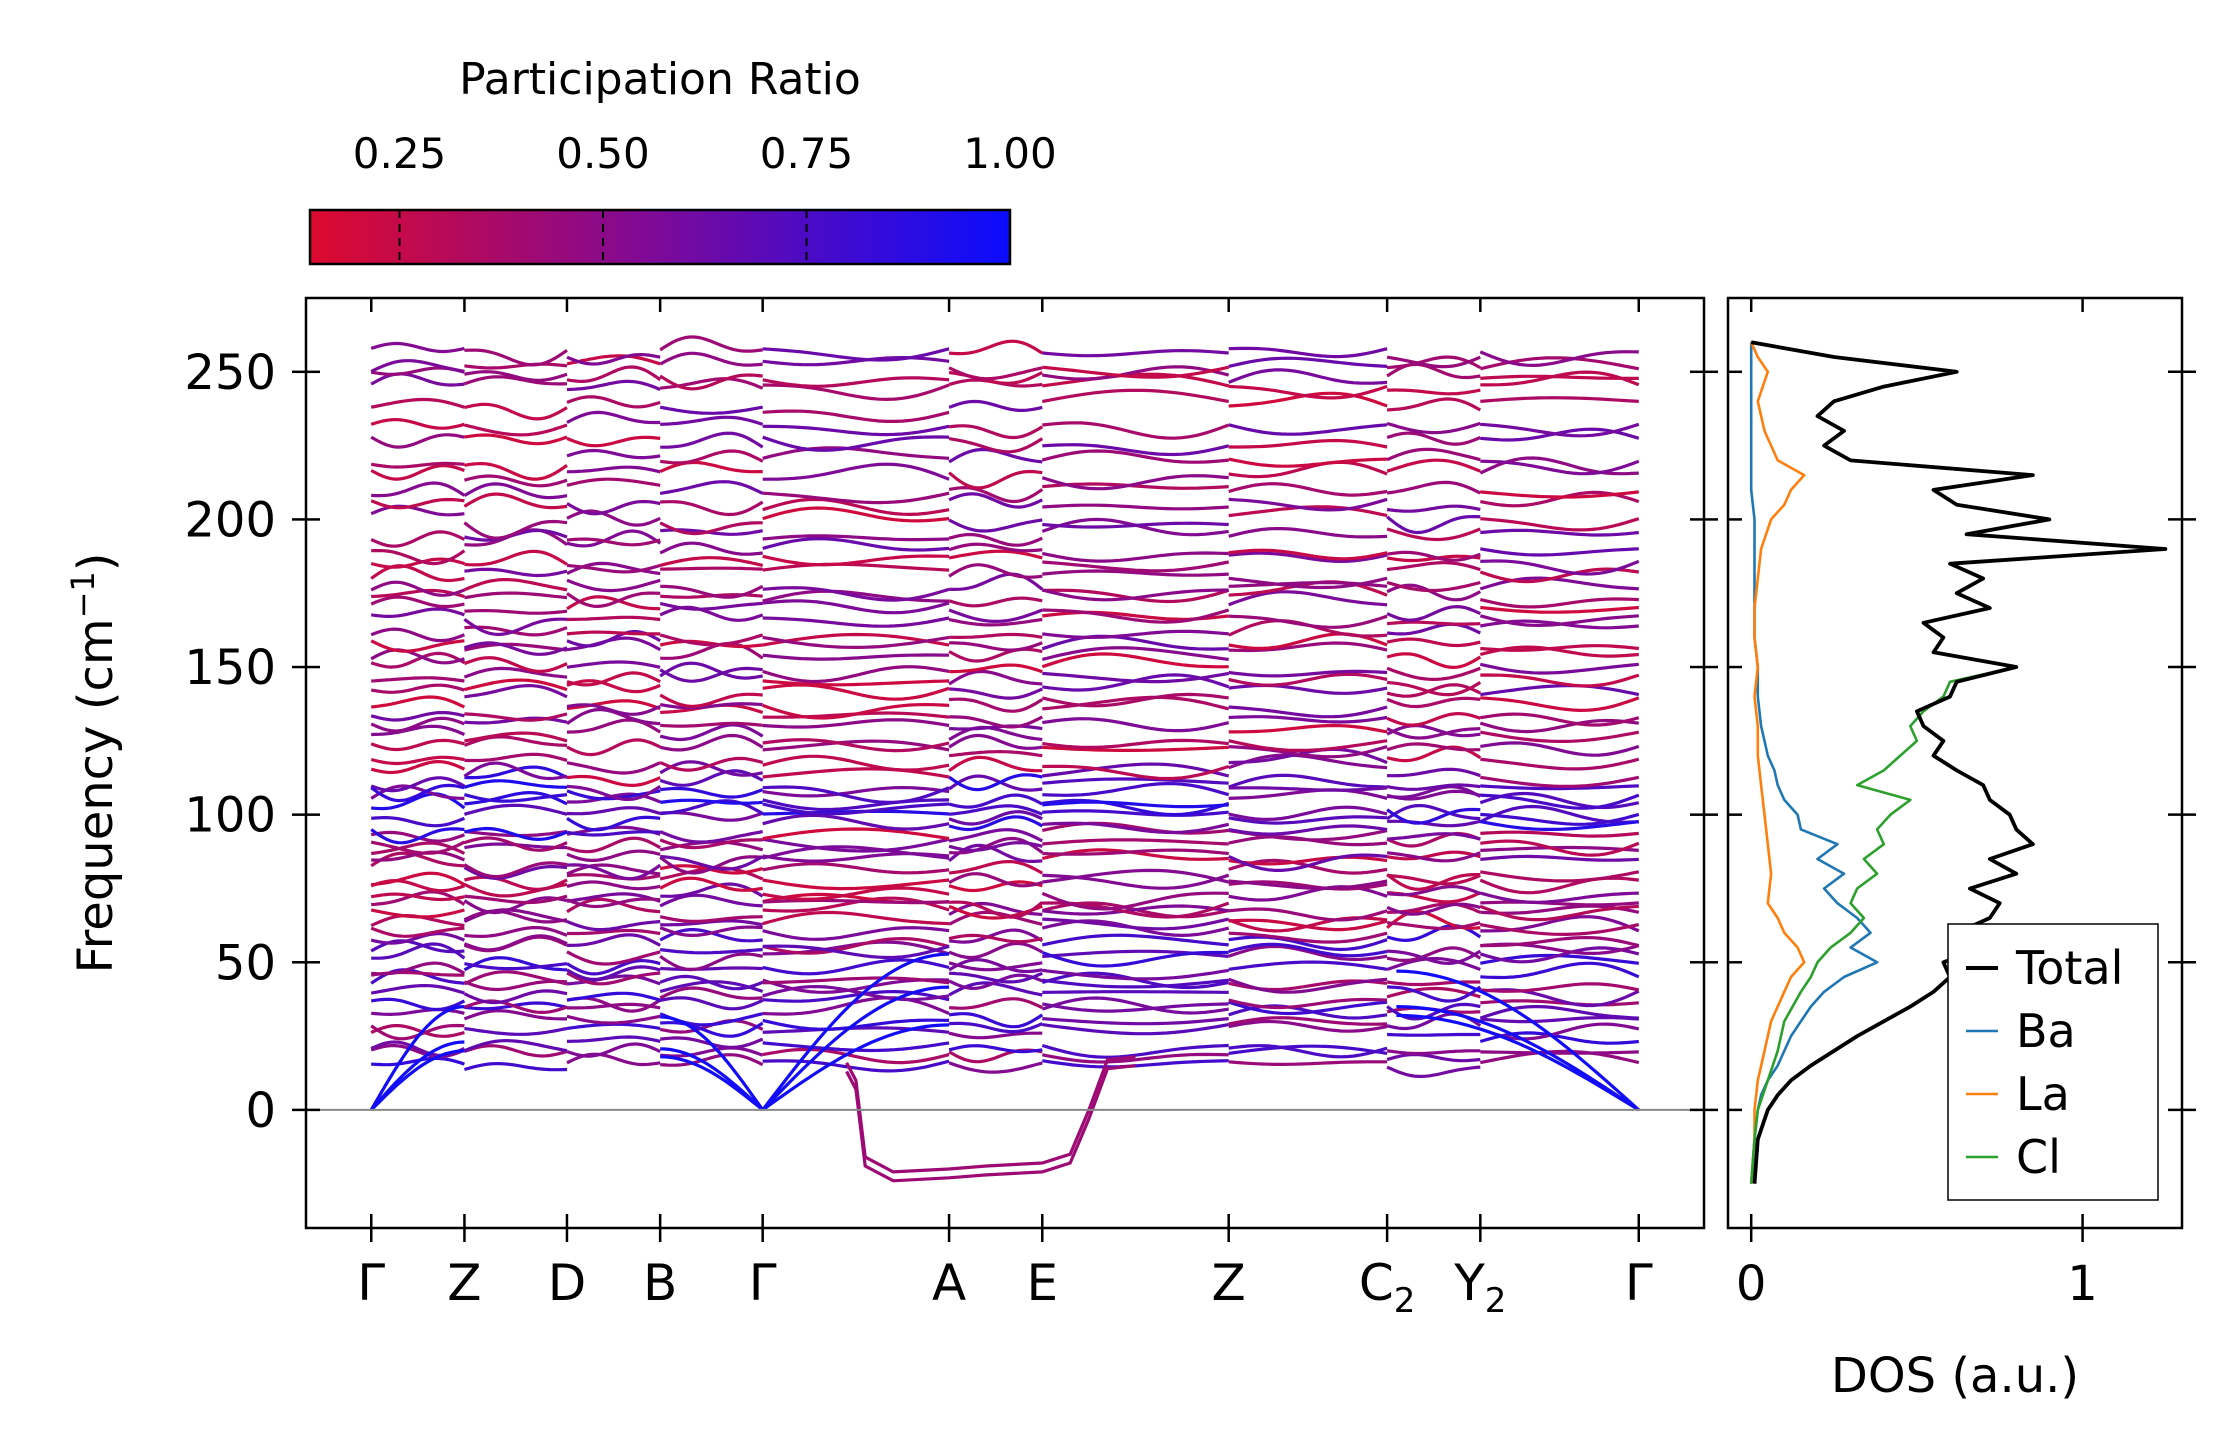 Image resolution: width=2222 pixels, height=1455 pixels. I want to click on colorbar-gradient, so click(660, 237).